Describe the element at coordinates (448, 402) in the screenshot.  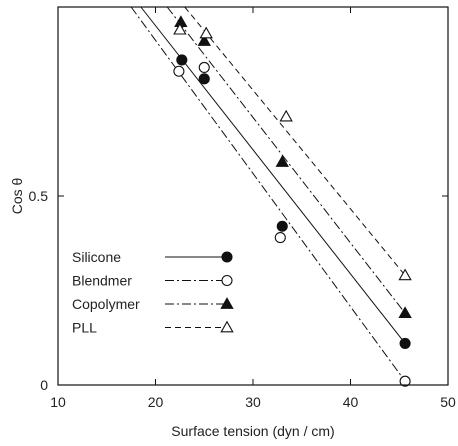
I see `x-tick-label: 50` at that location.